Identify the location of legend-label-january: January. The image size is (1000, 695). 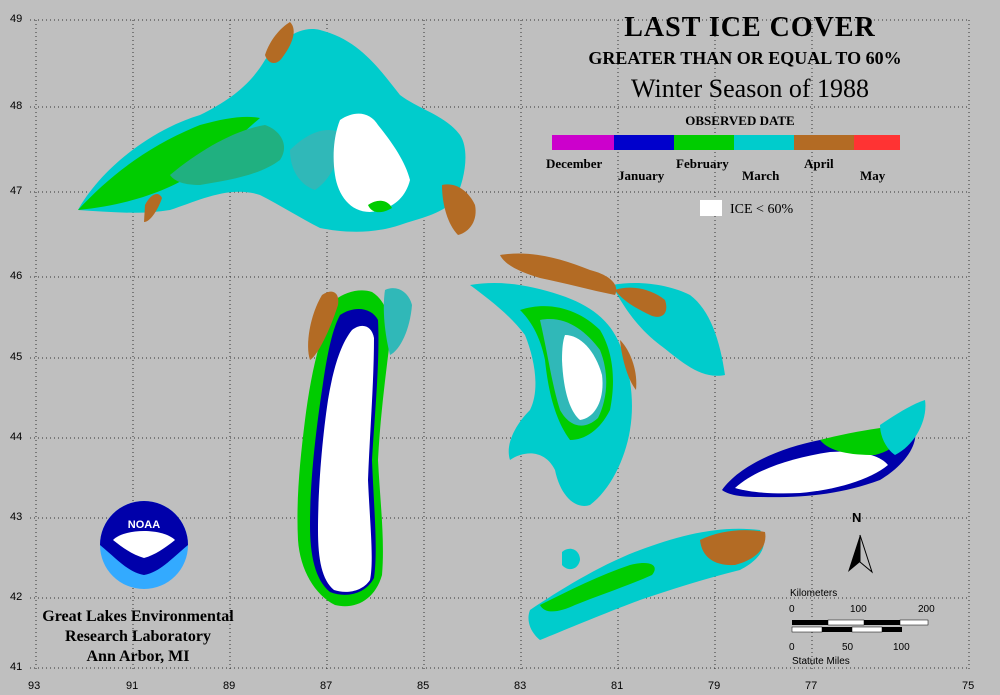
(641, 175).